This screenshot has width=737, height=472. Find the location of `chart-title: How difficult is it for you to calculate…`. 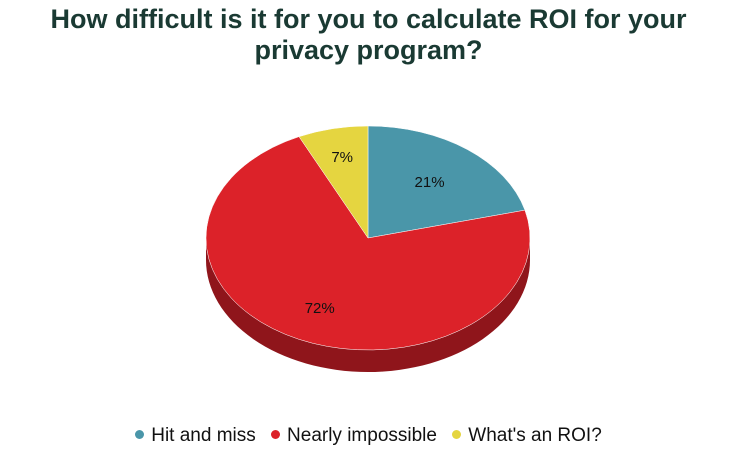

chart-title: How difficult is it for you to calculate… is located at coordinates (368, 34).